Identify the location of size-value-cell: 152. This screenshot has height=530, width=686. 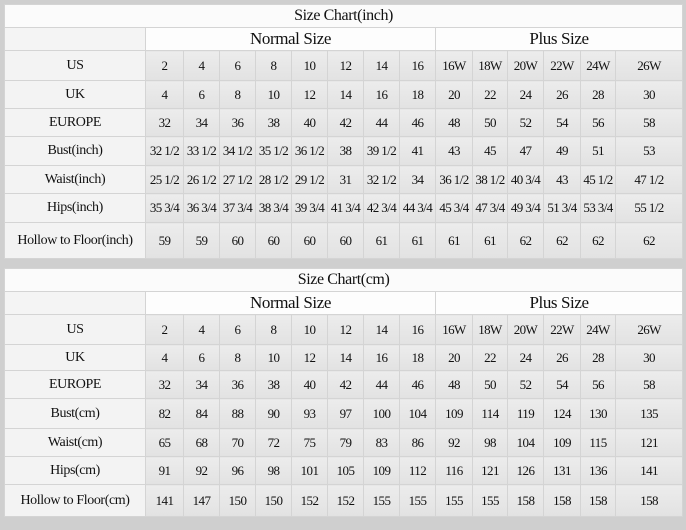
(345, 500).